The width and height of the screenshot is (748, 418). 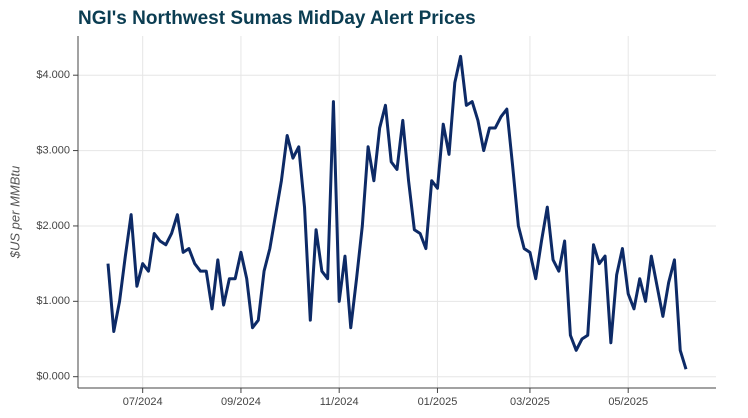 I want to click on y-tick-label: $4.000, so click(x=53, y=75).